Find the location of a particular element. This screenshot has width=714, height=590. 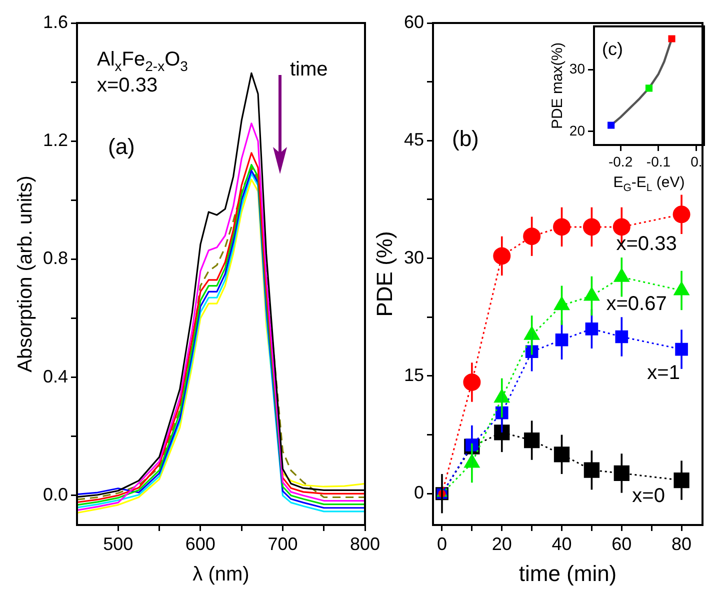

series-label: x=0.67 is located at coordinates (636, 303).